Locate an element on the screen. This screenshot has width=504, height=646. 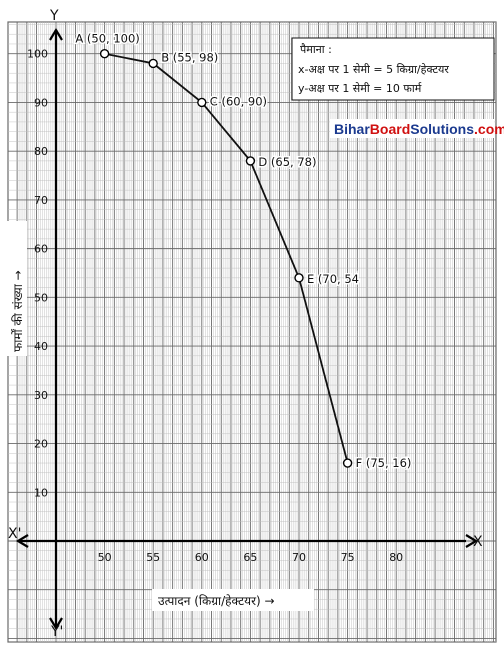
watermark: BiharBoardSolutions.com is located at coordinates (417, 128).